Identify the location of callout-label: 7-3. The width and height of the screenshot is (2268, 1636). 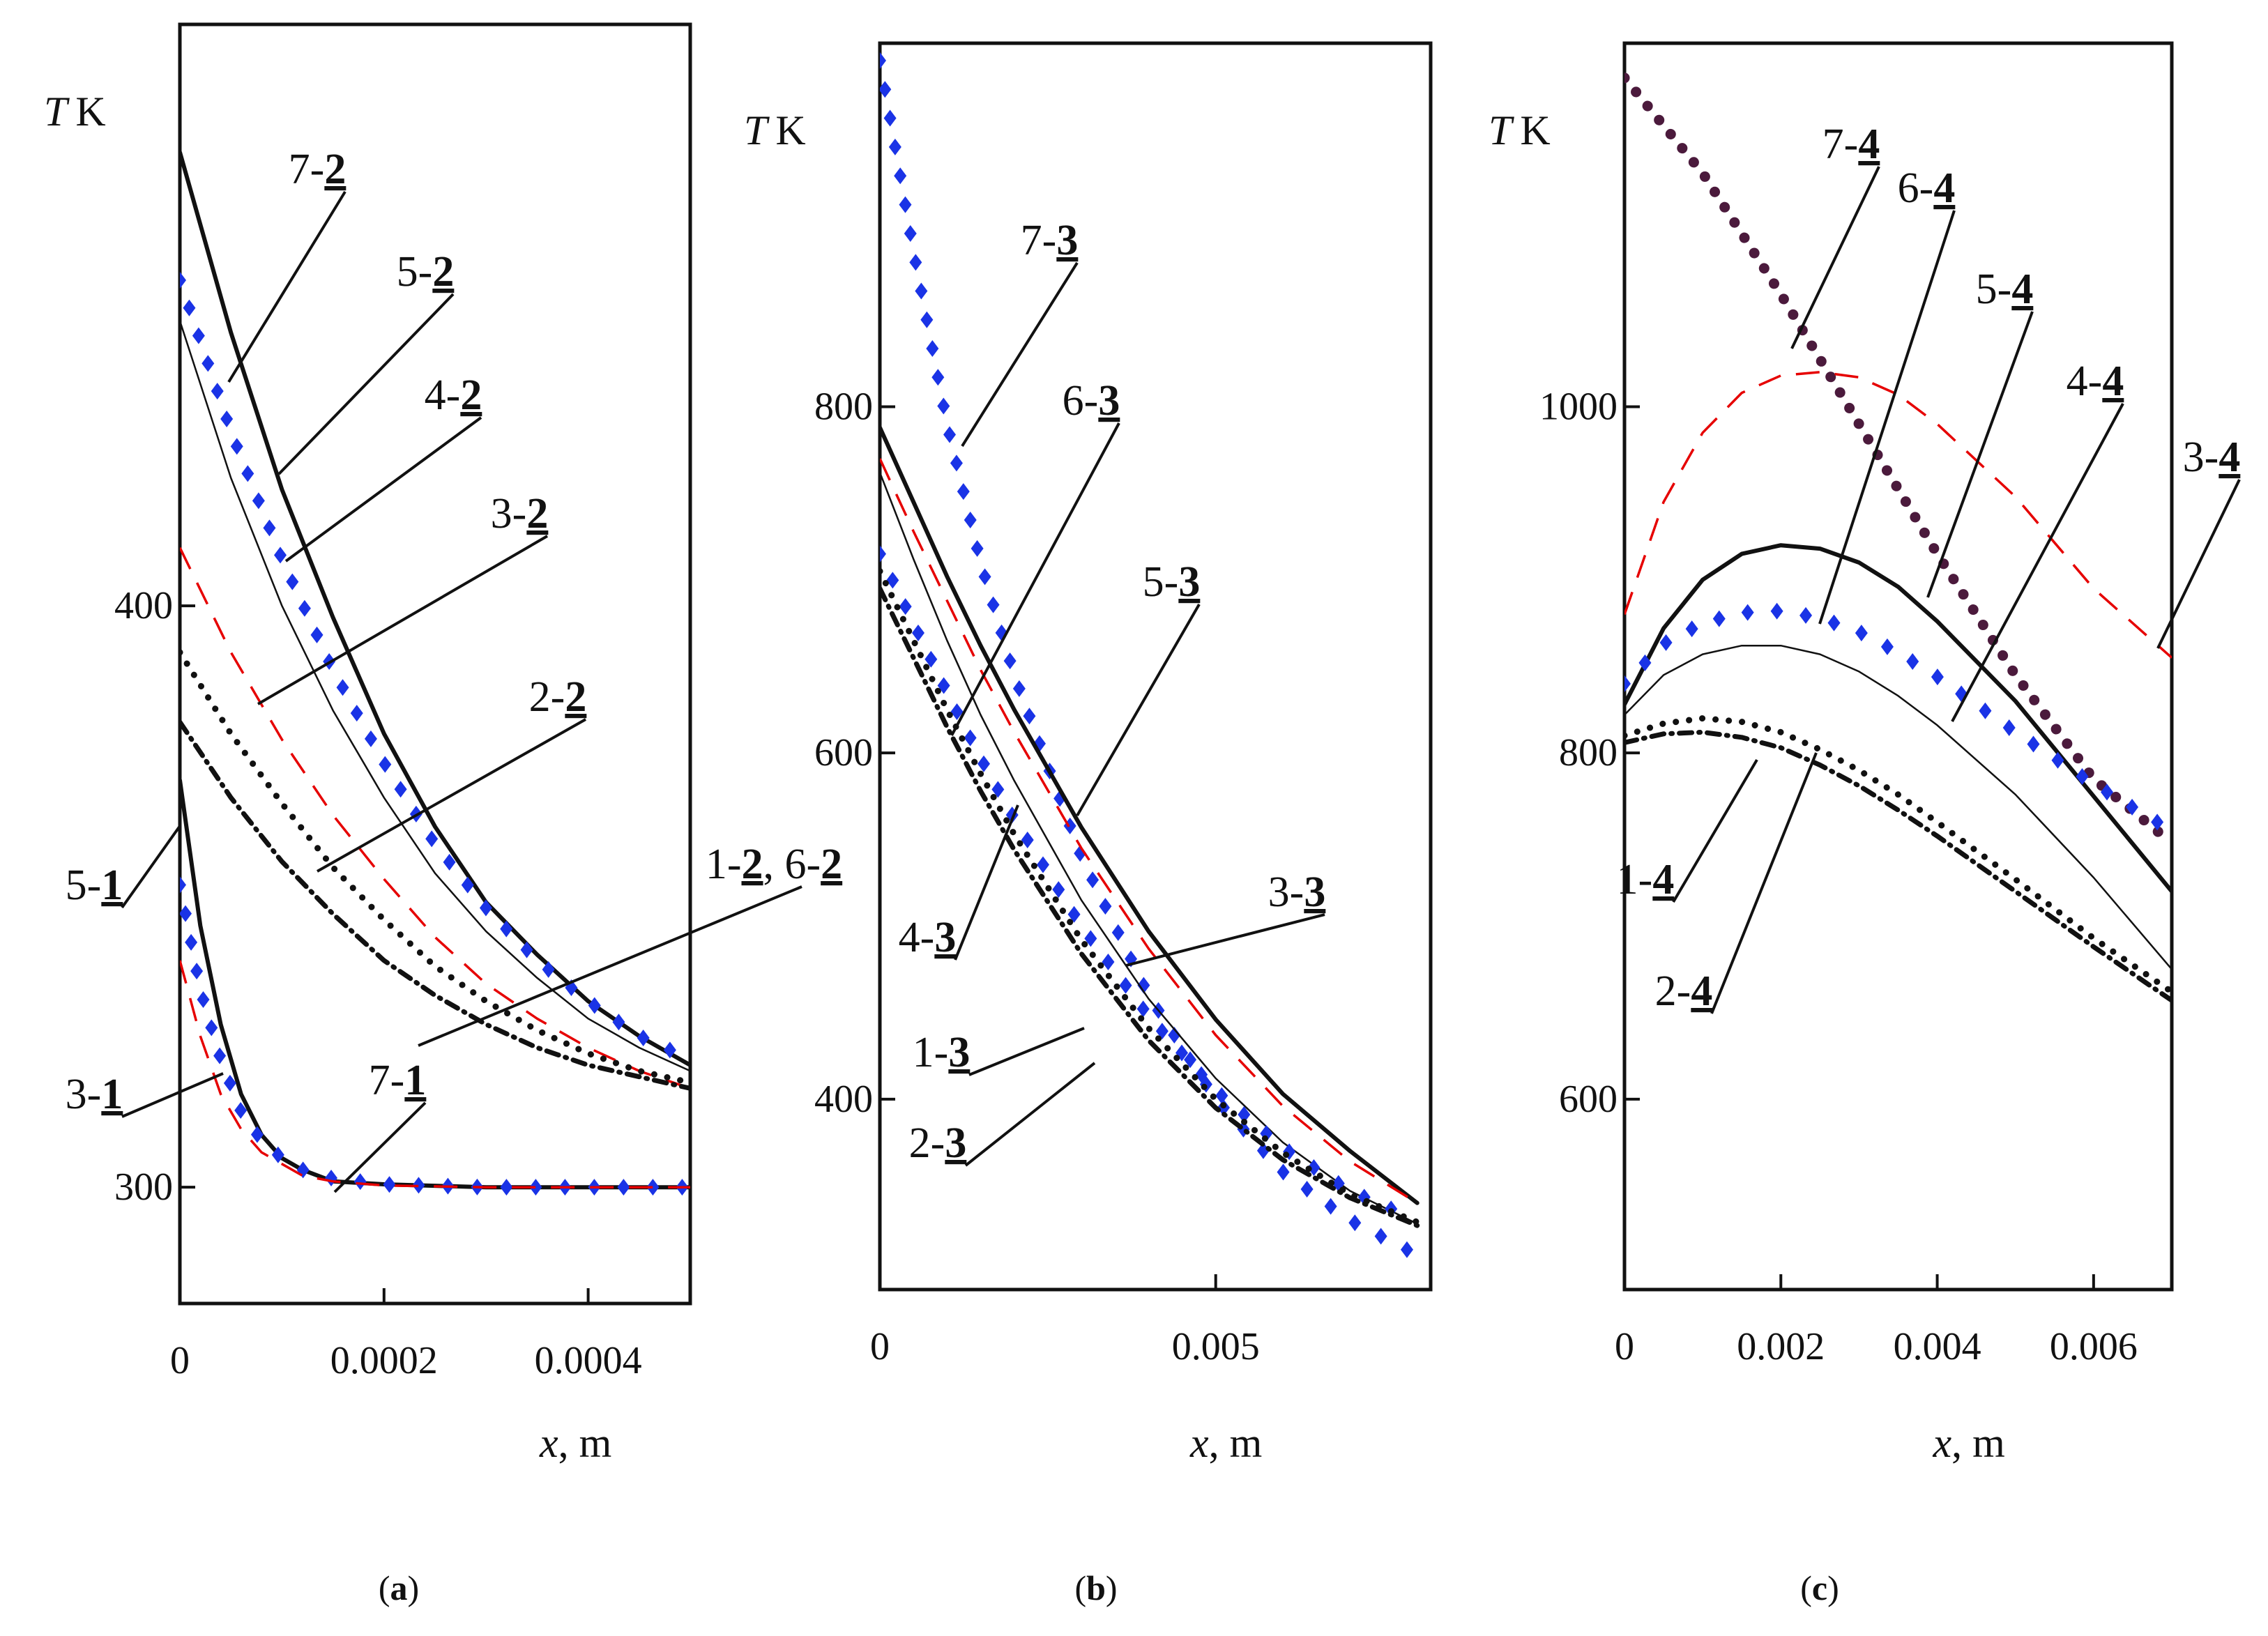
(1050, 240).